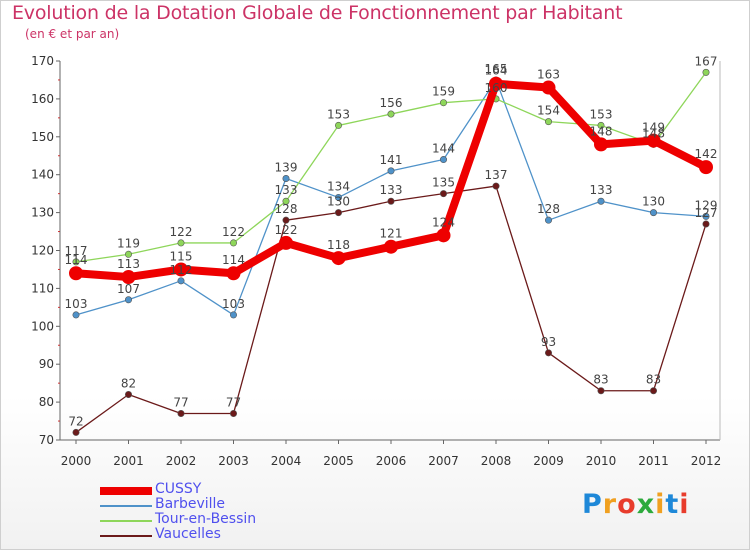 The image size is (750, 550). What do you see at coordinates (601, 190) in the screenshot?
I see `data-label-barbeville: 133` at bounding box center [601, 190].